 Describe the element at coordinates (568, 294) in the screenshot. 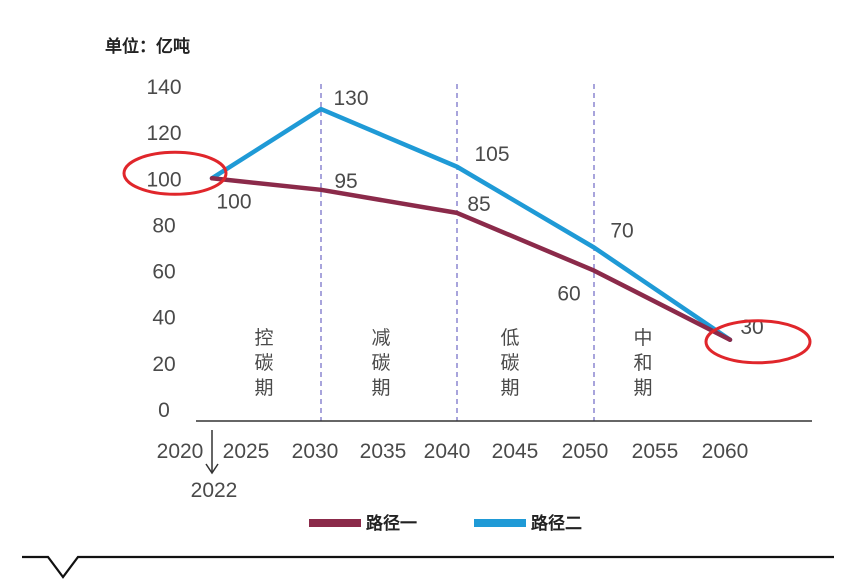

I see `data-label: 60` at that location.